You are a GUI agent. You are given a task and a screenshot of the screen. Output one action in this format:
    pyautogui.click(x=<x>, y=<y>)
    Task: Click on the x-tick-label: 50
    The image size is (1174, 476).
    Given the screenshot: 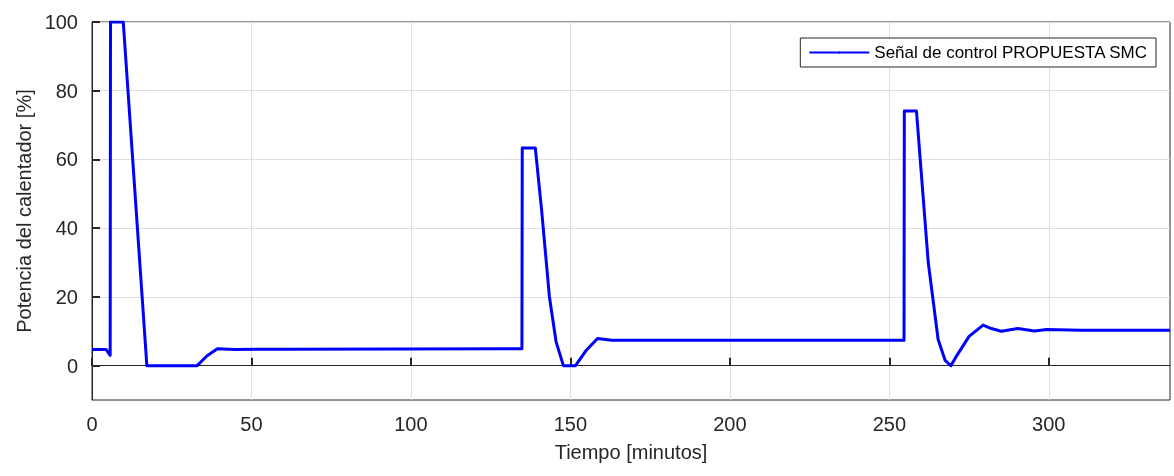 What is the action you would take?
    pyautogui.click(x=251, y=424)
    